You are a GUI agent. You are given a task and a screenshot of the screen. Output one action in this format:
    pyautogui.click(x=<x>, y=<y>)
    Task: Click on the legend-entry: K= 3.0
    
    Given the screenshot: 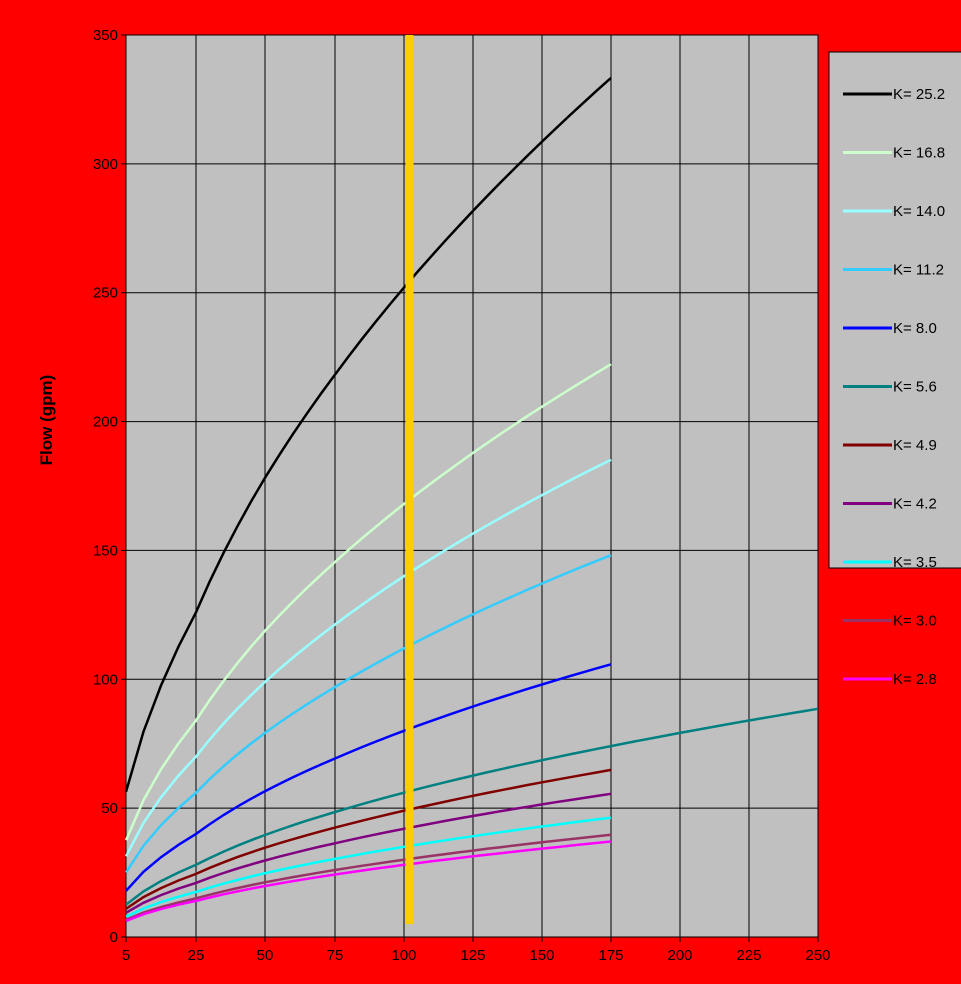 What is the action you would take?
    pyautogui.click(x=915, y=621)
    